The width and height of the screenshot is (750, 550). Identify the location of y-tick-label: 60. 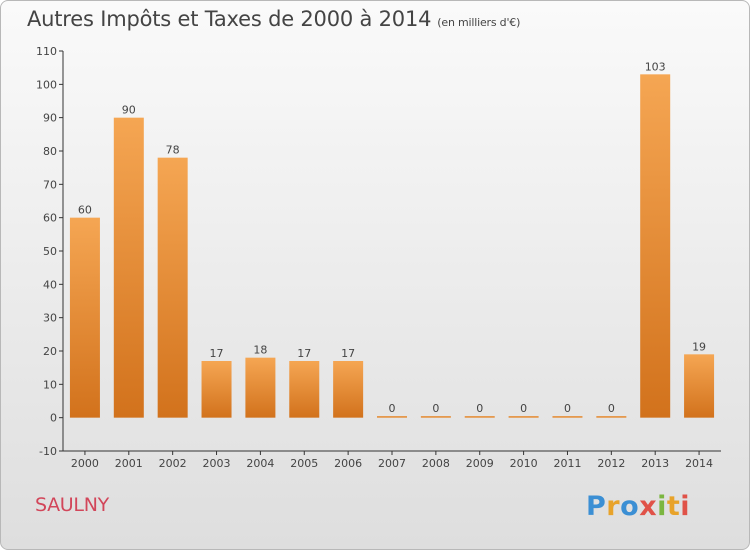
(50, 218).